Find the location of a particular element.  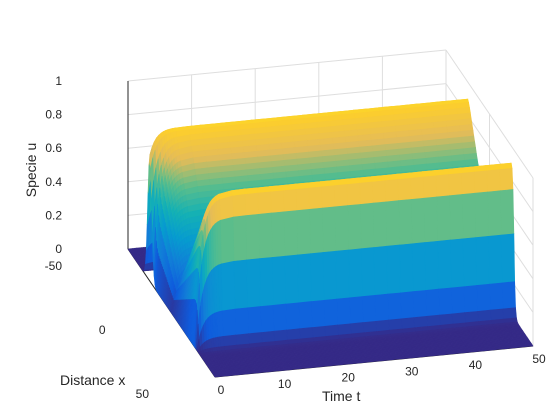

y-tick-label-0: -50 is located at coordinates (54, 266).